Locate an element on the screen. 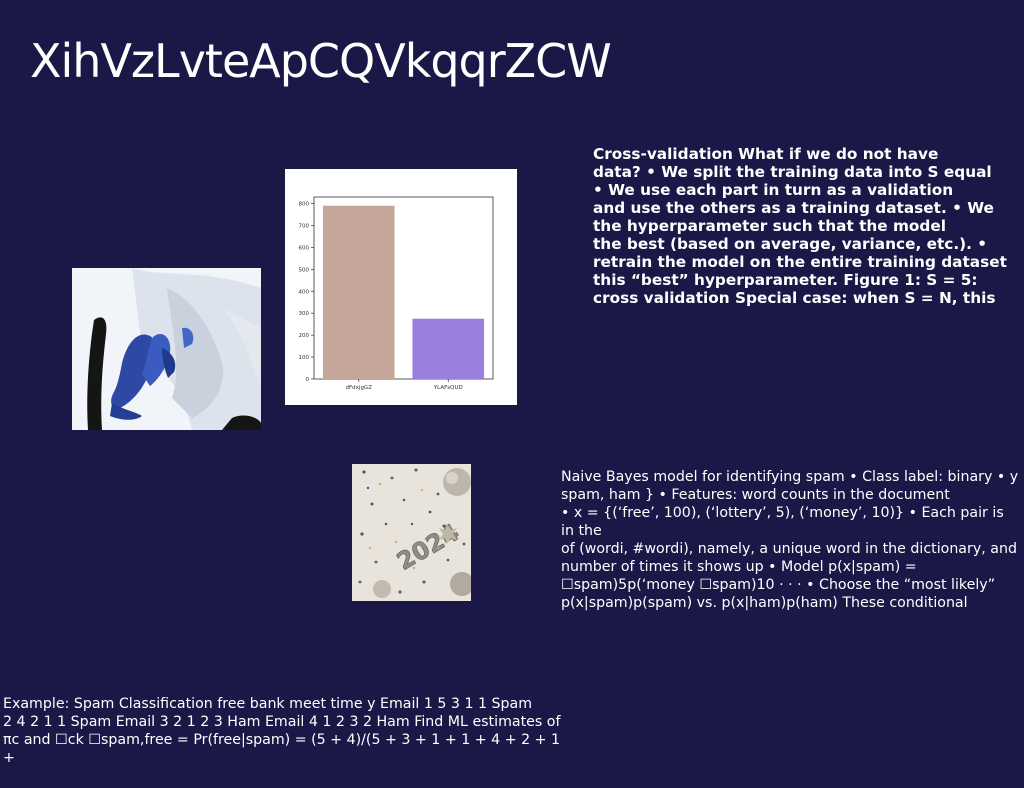  y-tick-label: 300 is located at coordinates (304, 314).